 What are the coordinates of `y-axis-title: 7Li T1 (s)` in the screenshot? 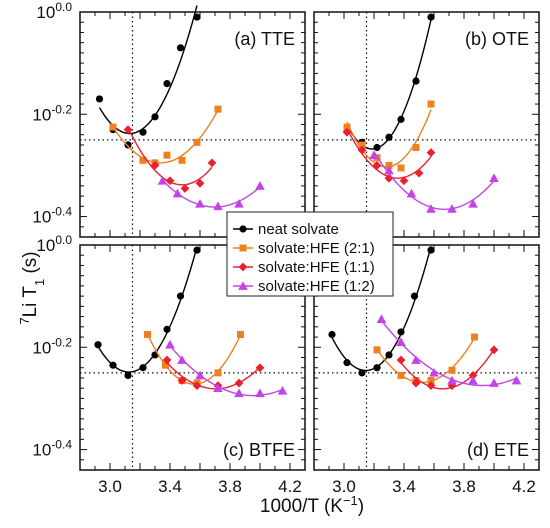 It's located at (32, 287).